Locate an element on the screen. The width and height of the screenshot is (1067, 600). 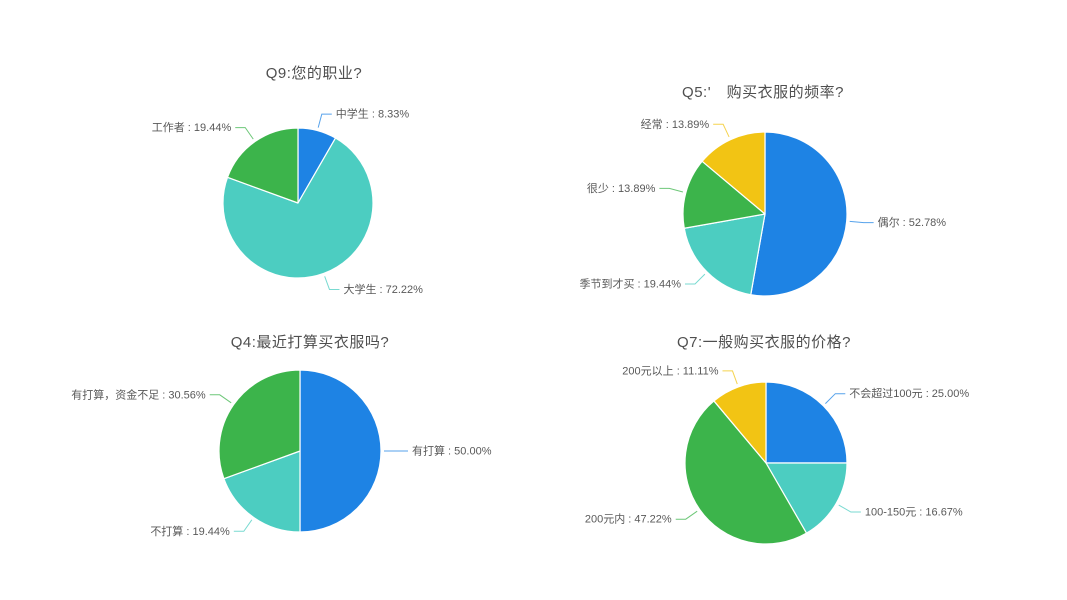
slice-label: 季节到才买 : 19.44% is located at coordinates (631, 284).